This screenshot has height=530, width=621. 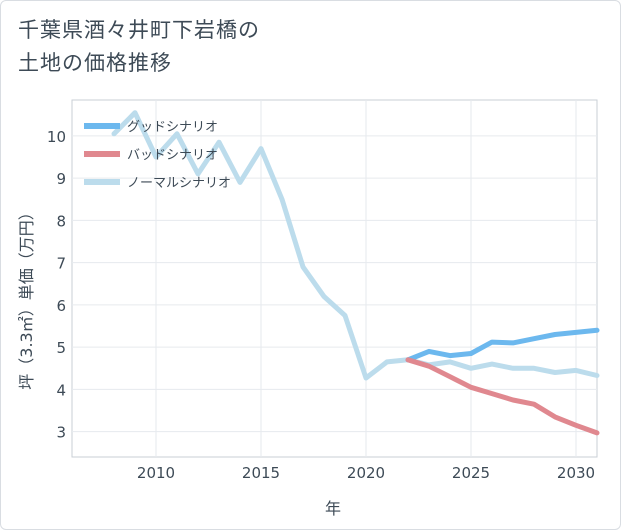 What do you see at coordinates (61, 221) in the screenshot?
I see `y-tick-label: 8` at bounding box center [61, 221].